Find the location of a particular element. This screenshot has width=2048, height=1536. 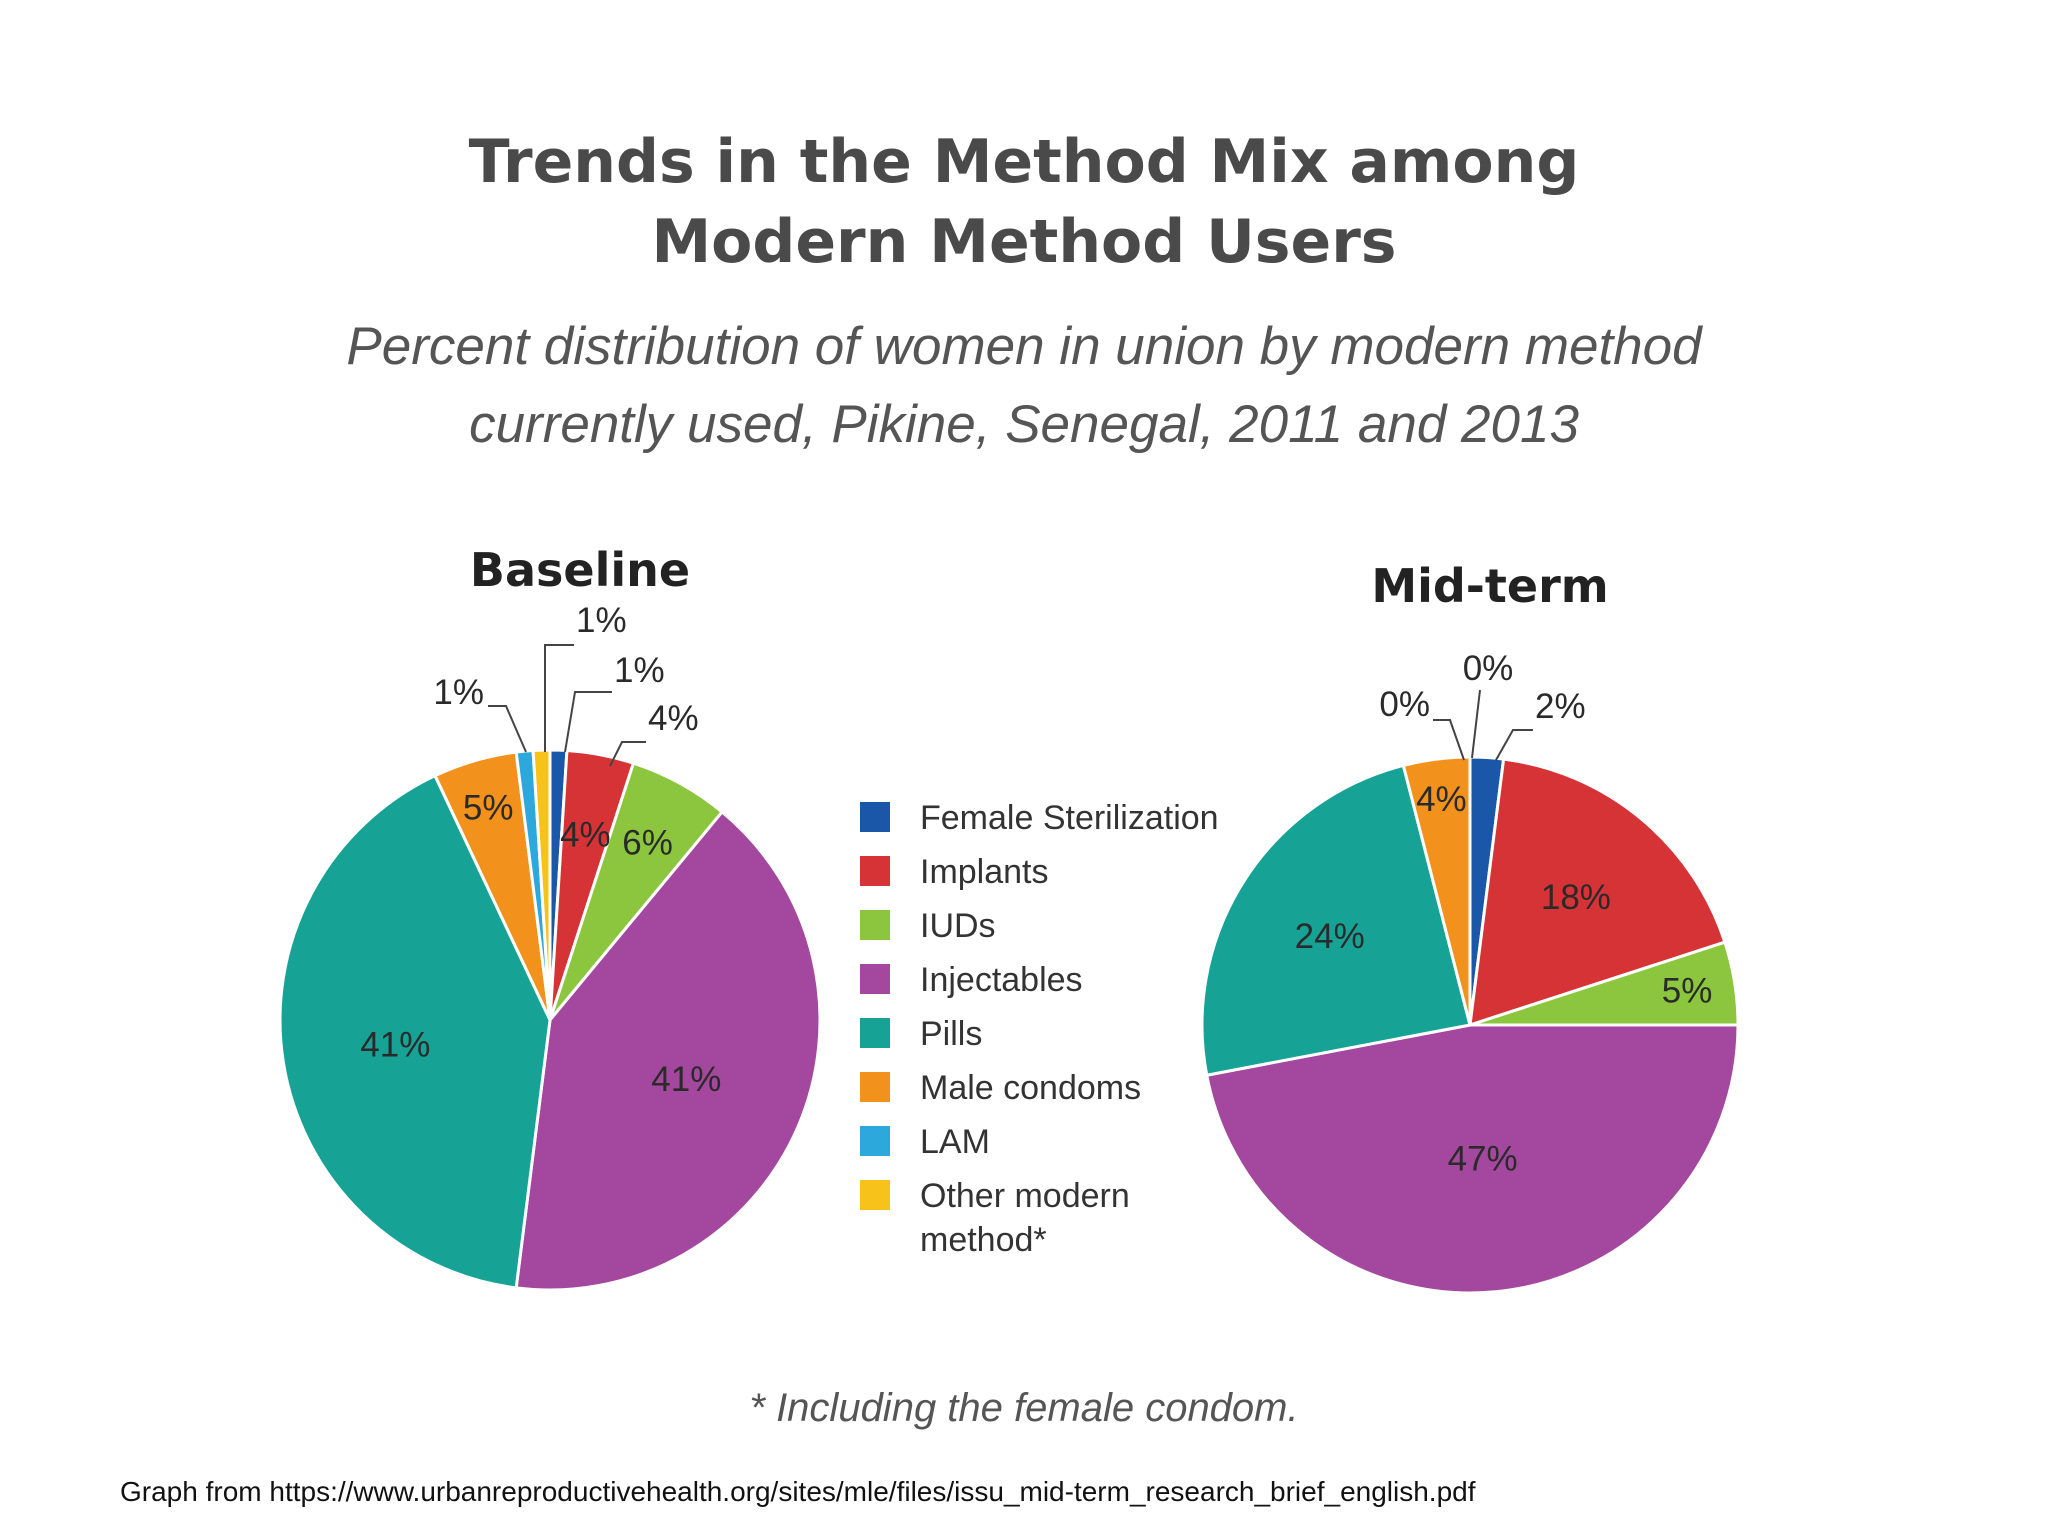

leader-line-midterm-lam is located at coordinates (1449, 740).